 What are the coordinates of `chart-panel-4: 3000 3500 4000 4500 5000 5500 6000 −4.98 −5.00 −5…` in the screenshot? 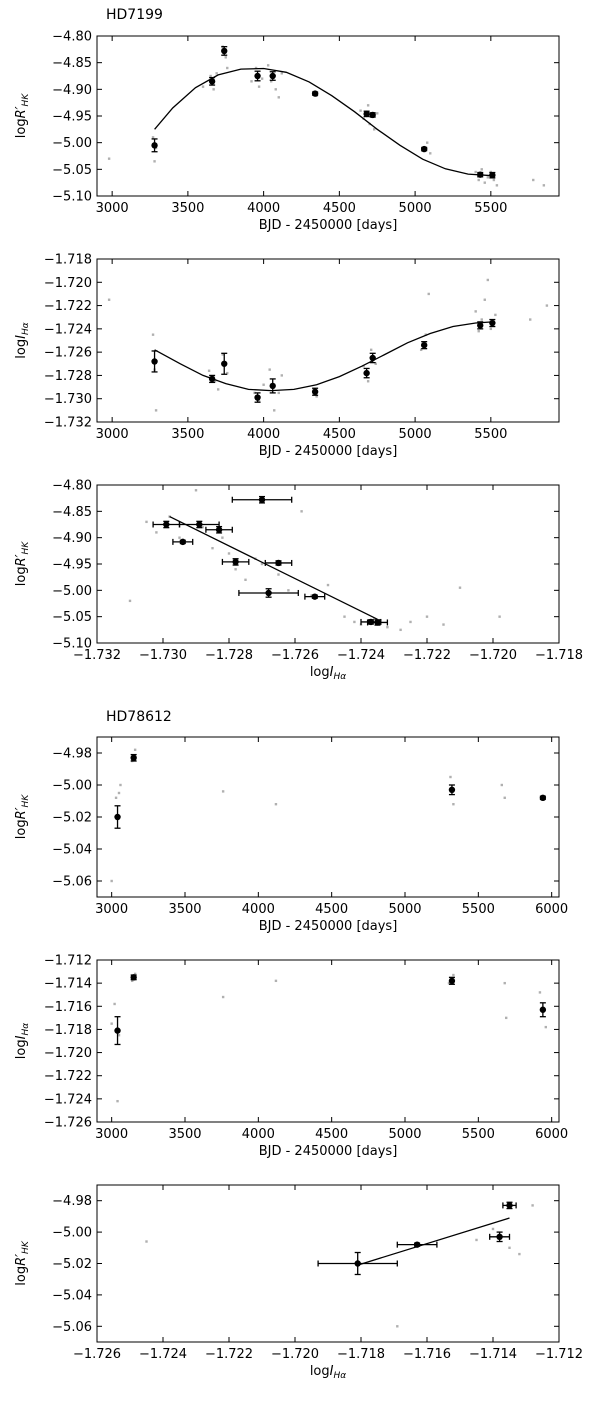 It's located at (291, 835).